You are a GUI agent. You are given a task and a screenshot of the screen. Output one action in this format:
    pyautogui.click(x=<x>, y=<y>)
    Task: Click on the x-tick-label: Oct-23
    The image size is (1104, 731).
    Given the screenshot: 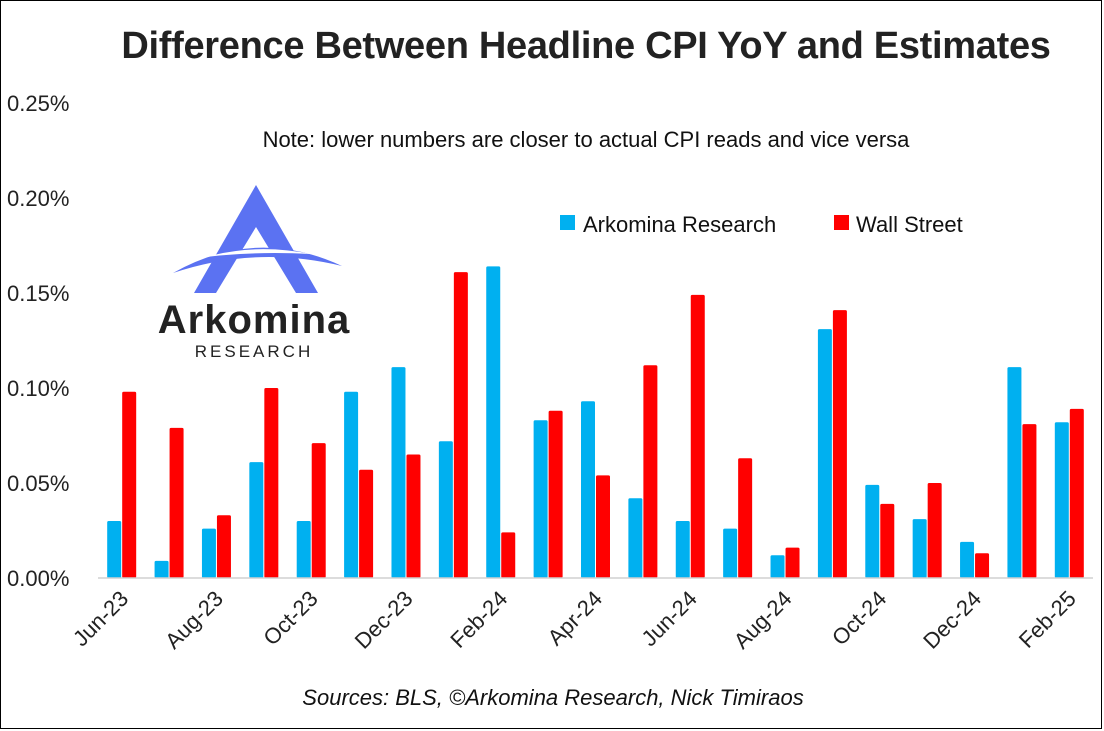 What is the action you would take?
    pyautogui.click(x=290, y=618)
    